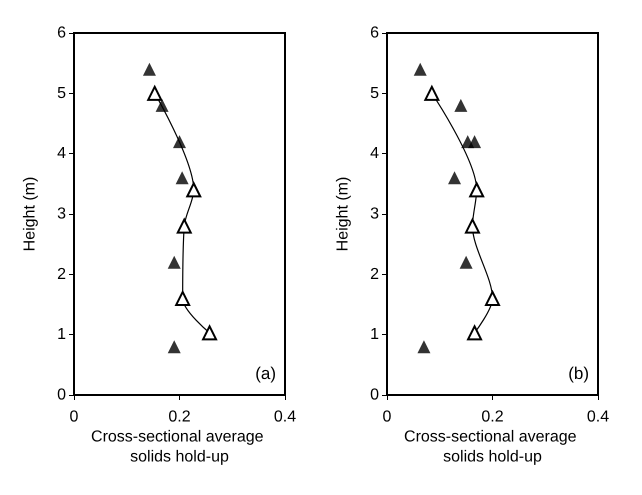 The image size is (642, 495). What do you see at coordinates (579, 373) in the screenshot?
I see `annotation: (b)` at bounding box center [579, 373].